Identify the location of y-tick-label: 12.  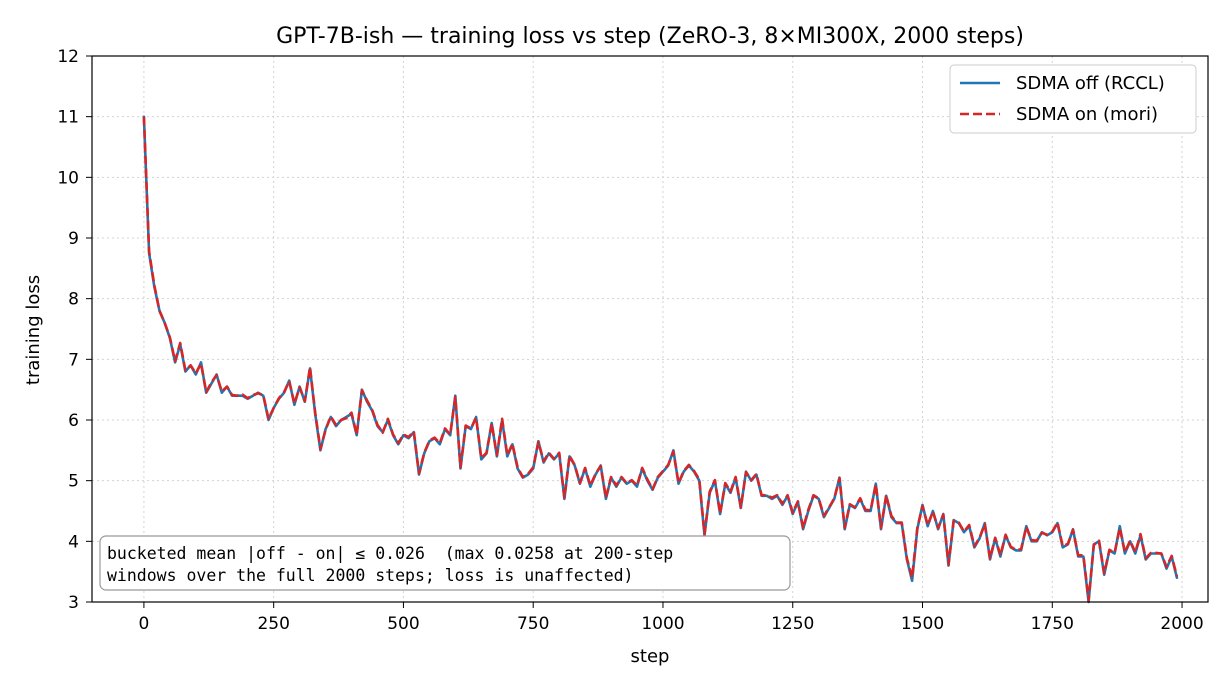
(68, 57).